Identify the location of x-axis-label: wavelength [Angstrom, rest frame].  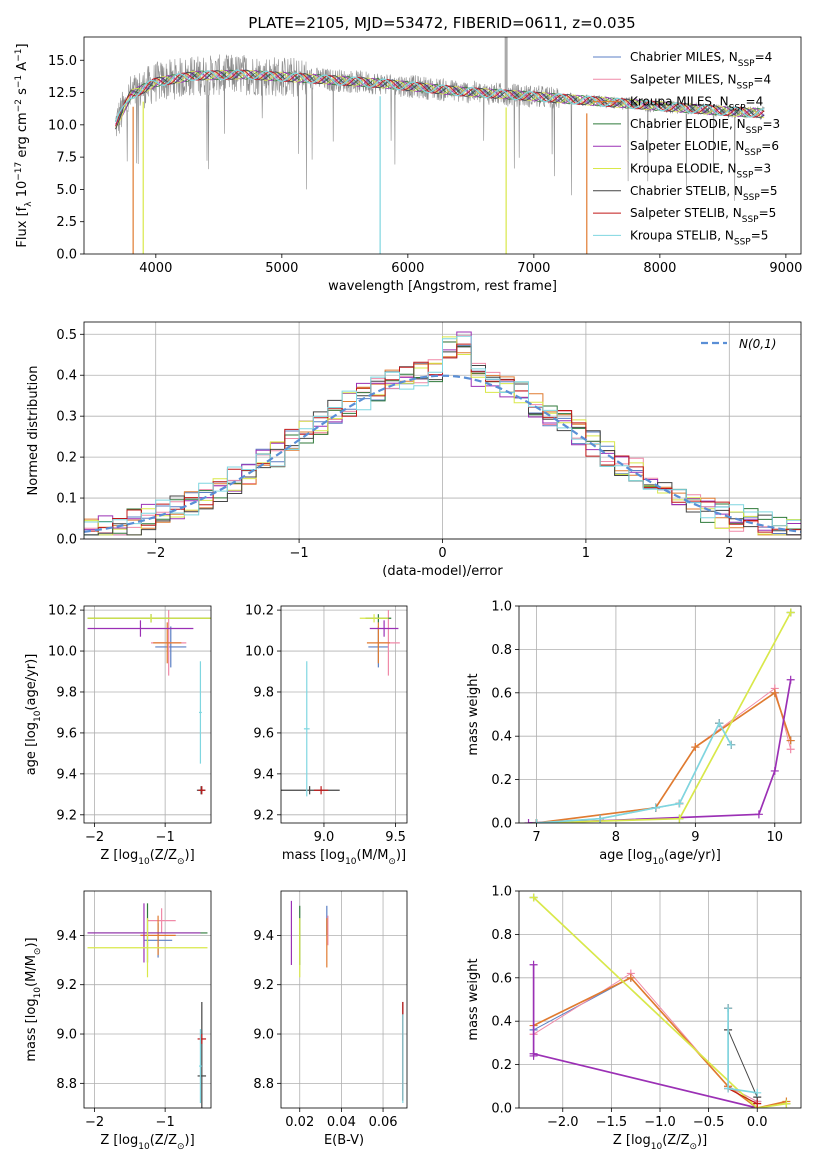
(442, 286).